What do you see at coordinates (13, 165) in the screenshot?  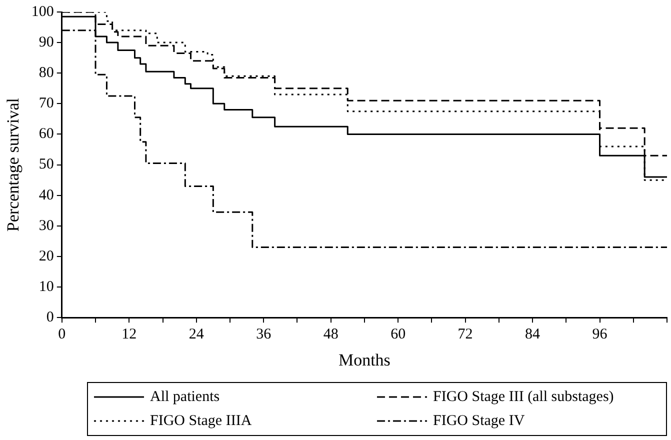 I see `y-axis-title: Percentage survival` at bounding box center [13, 165].